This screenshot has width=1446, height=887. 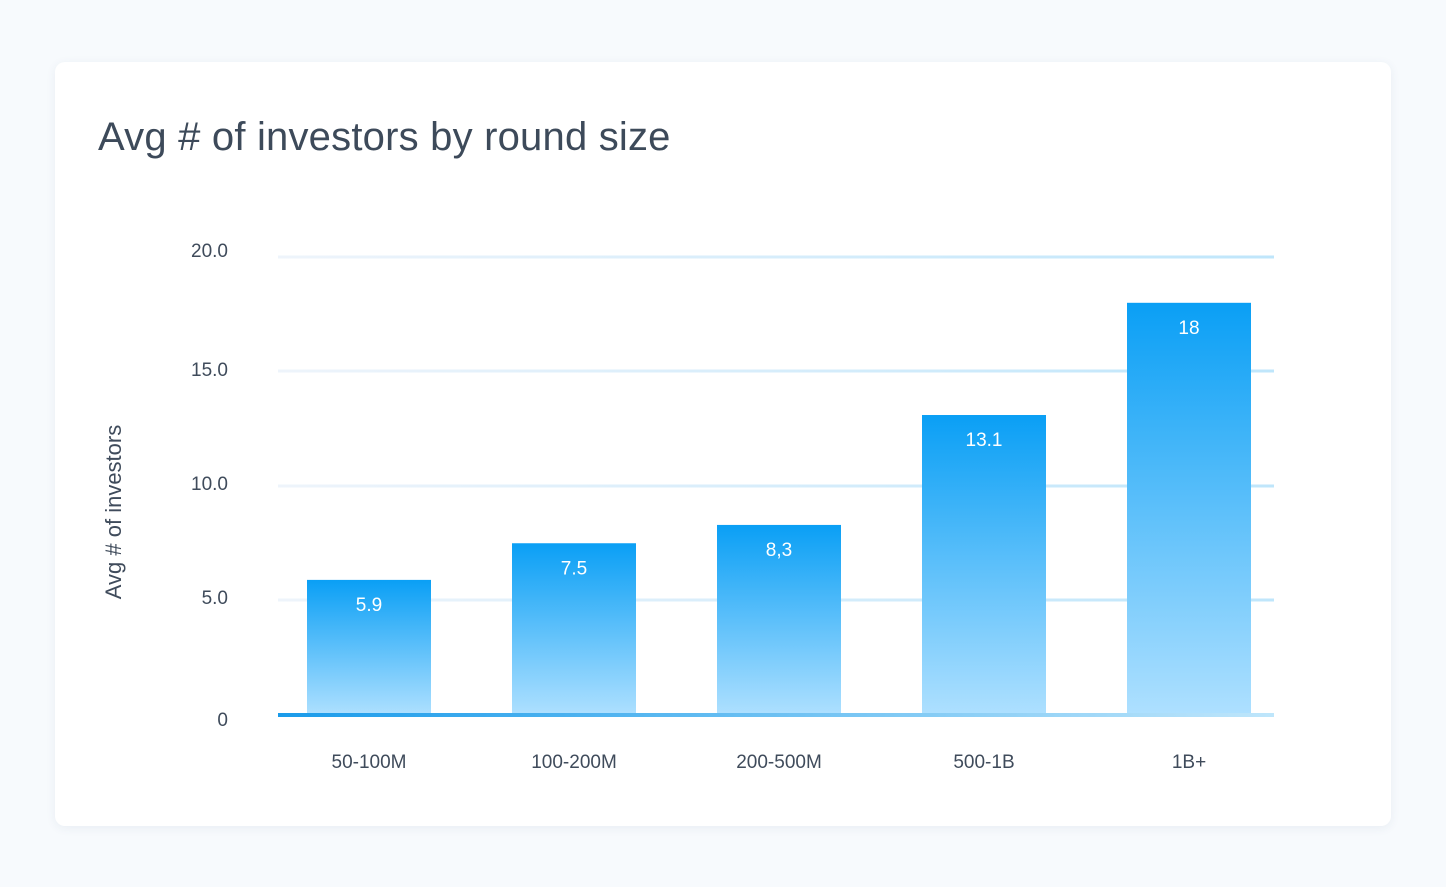 What do you see at coordinates (779, 762) in the screenshot?
I see `x-tick-label: 200-500M` at bounding box center [779, 762].